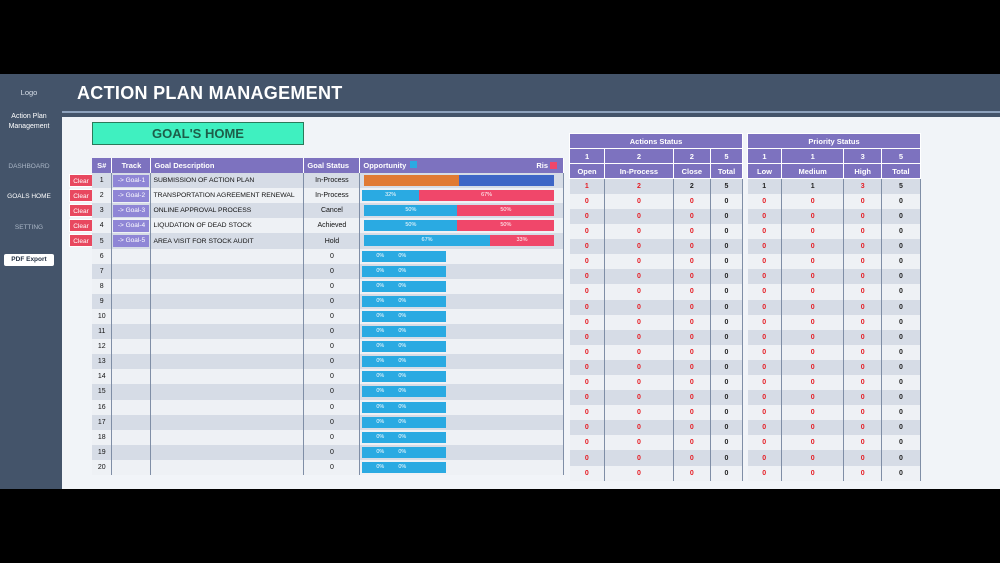  Describe the element at coordinates (102, 422) in the screenshot. I see `row-number: 17` at that location.